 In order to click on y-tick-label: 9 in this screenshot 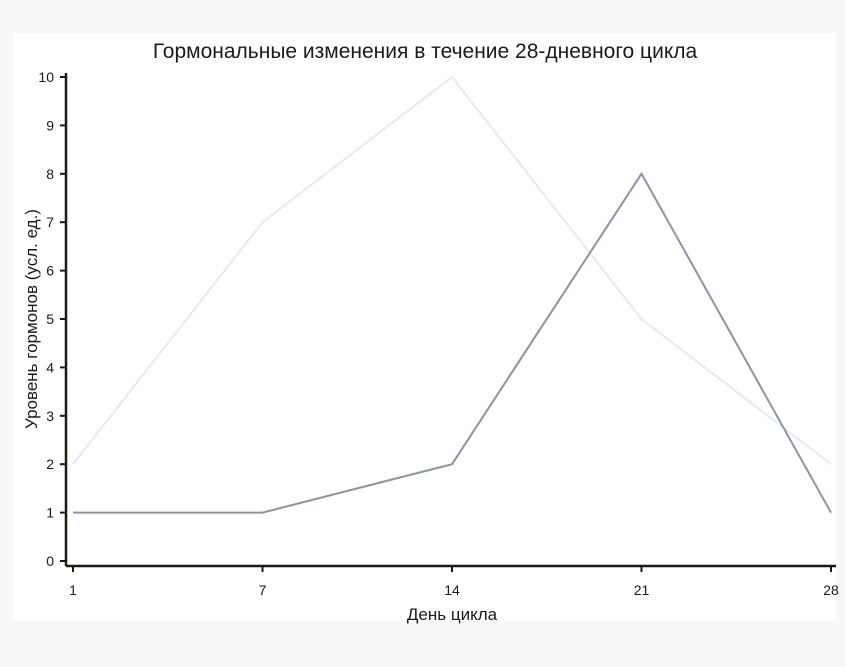, I will do `click(50, 125)`.